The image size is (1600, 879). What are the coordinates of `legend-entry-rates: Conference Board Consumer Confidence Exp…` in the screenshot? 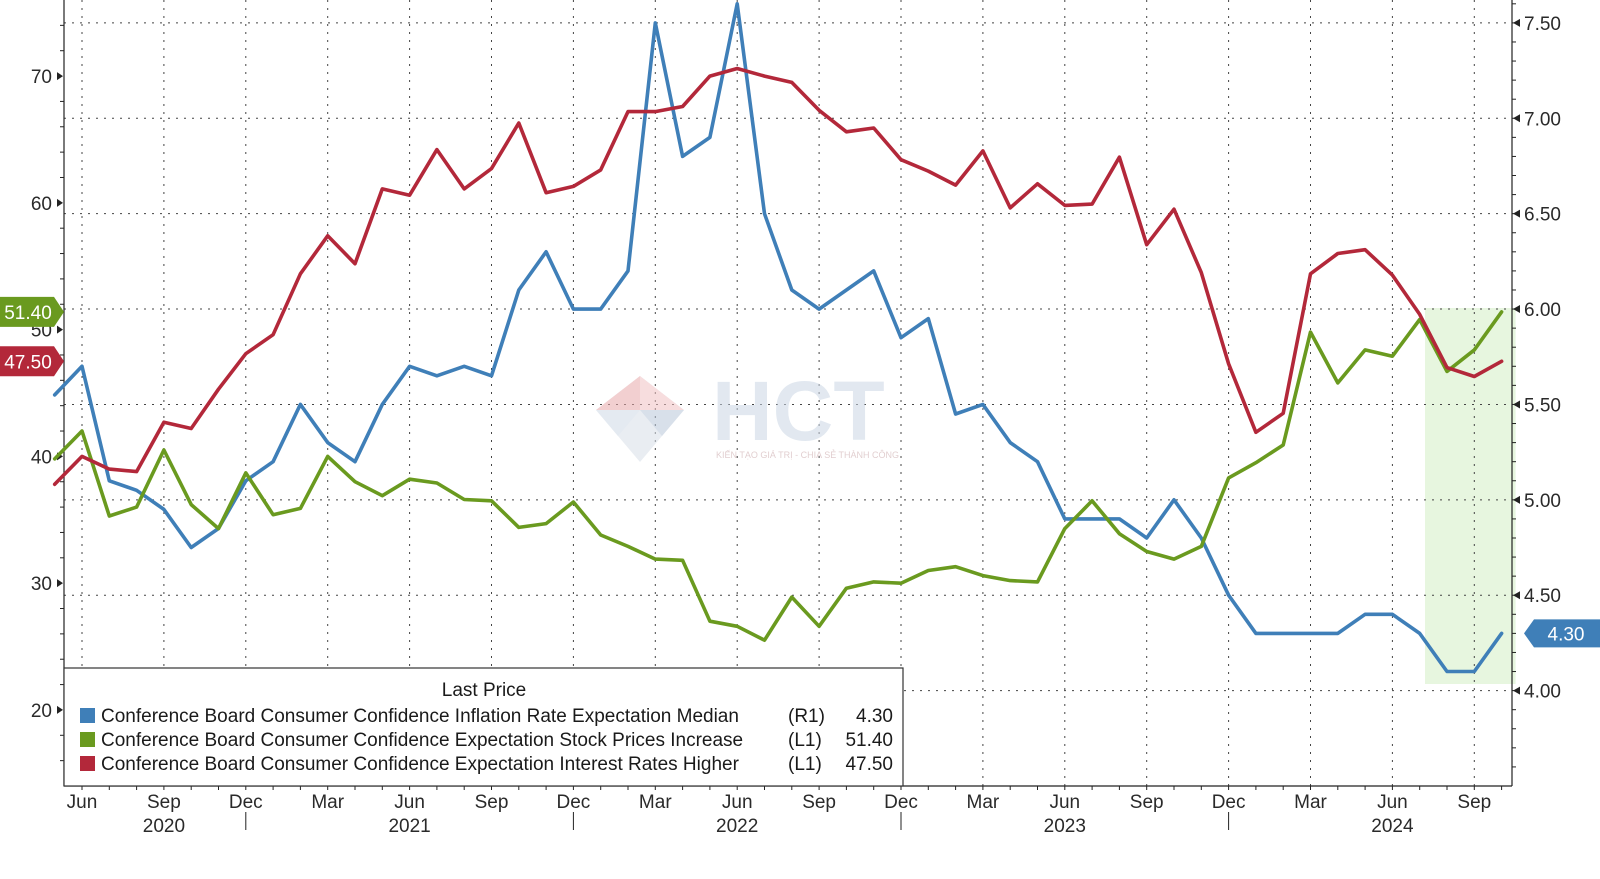 It's located at (486, 764).